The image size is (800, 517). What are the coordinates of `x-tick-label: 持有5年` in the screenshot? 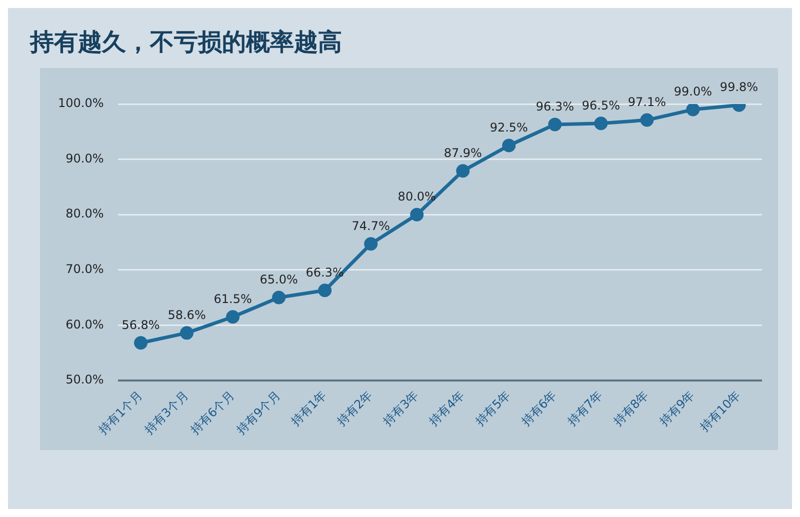 It's located at (493, 408).